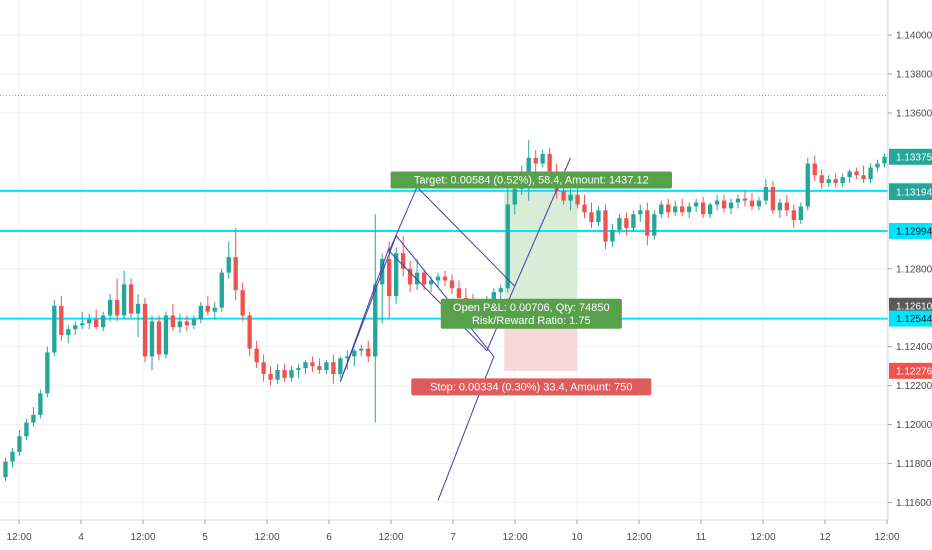 The image size is (932, 550). What do you see at coordinates (364, 314) in the screenshot?
I see `impulse-line` at bounding box center [364, 314].